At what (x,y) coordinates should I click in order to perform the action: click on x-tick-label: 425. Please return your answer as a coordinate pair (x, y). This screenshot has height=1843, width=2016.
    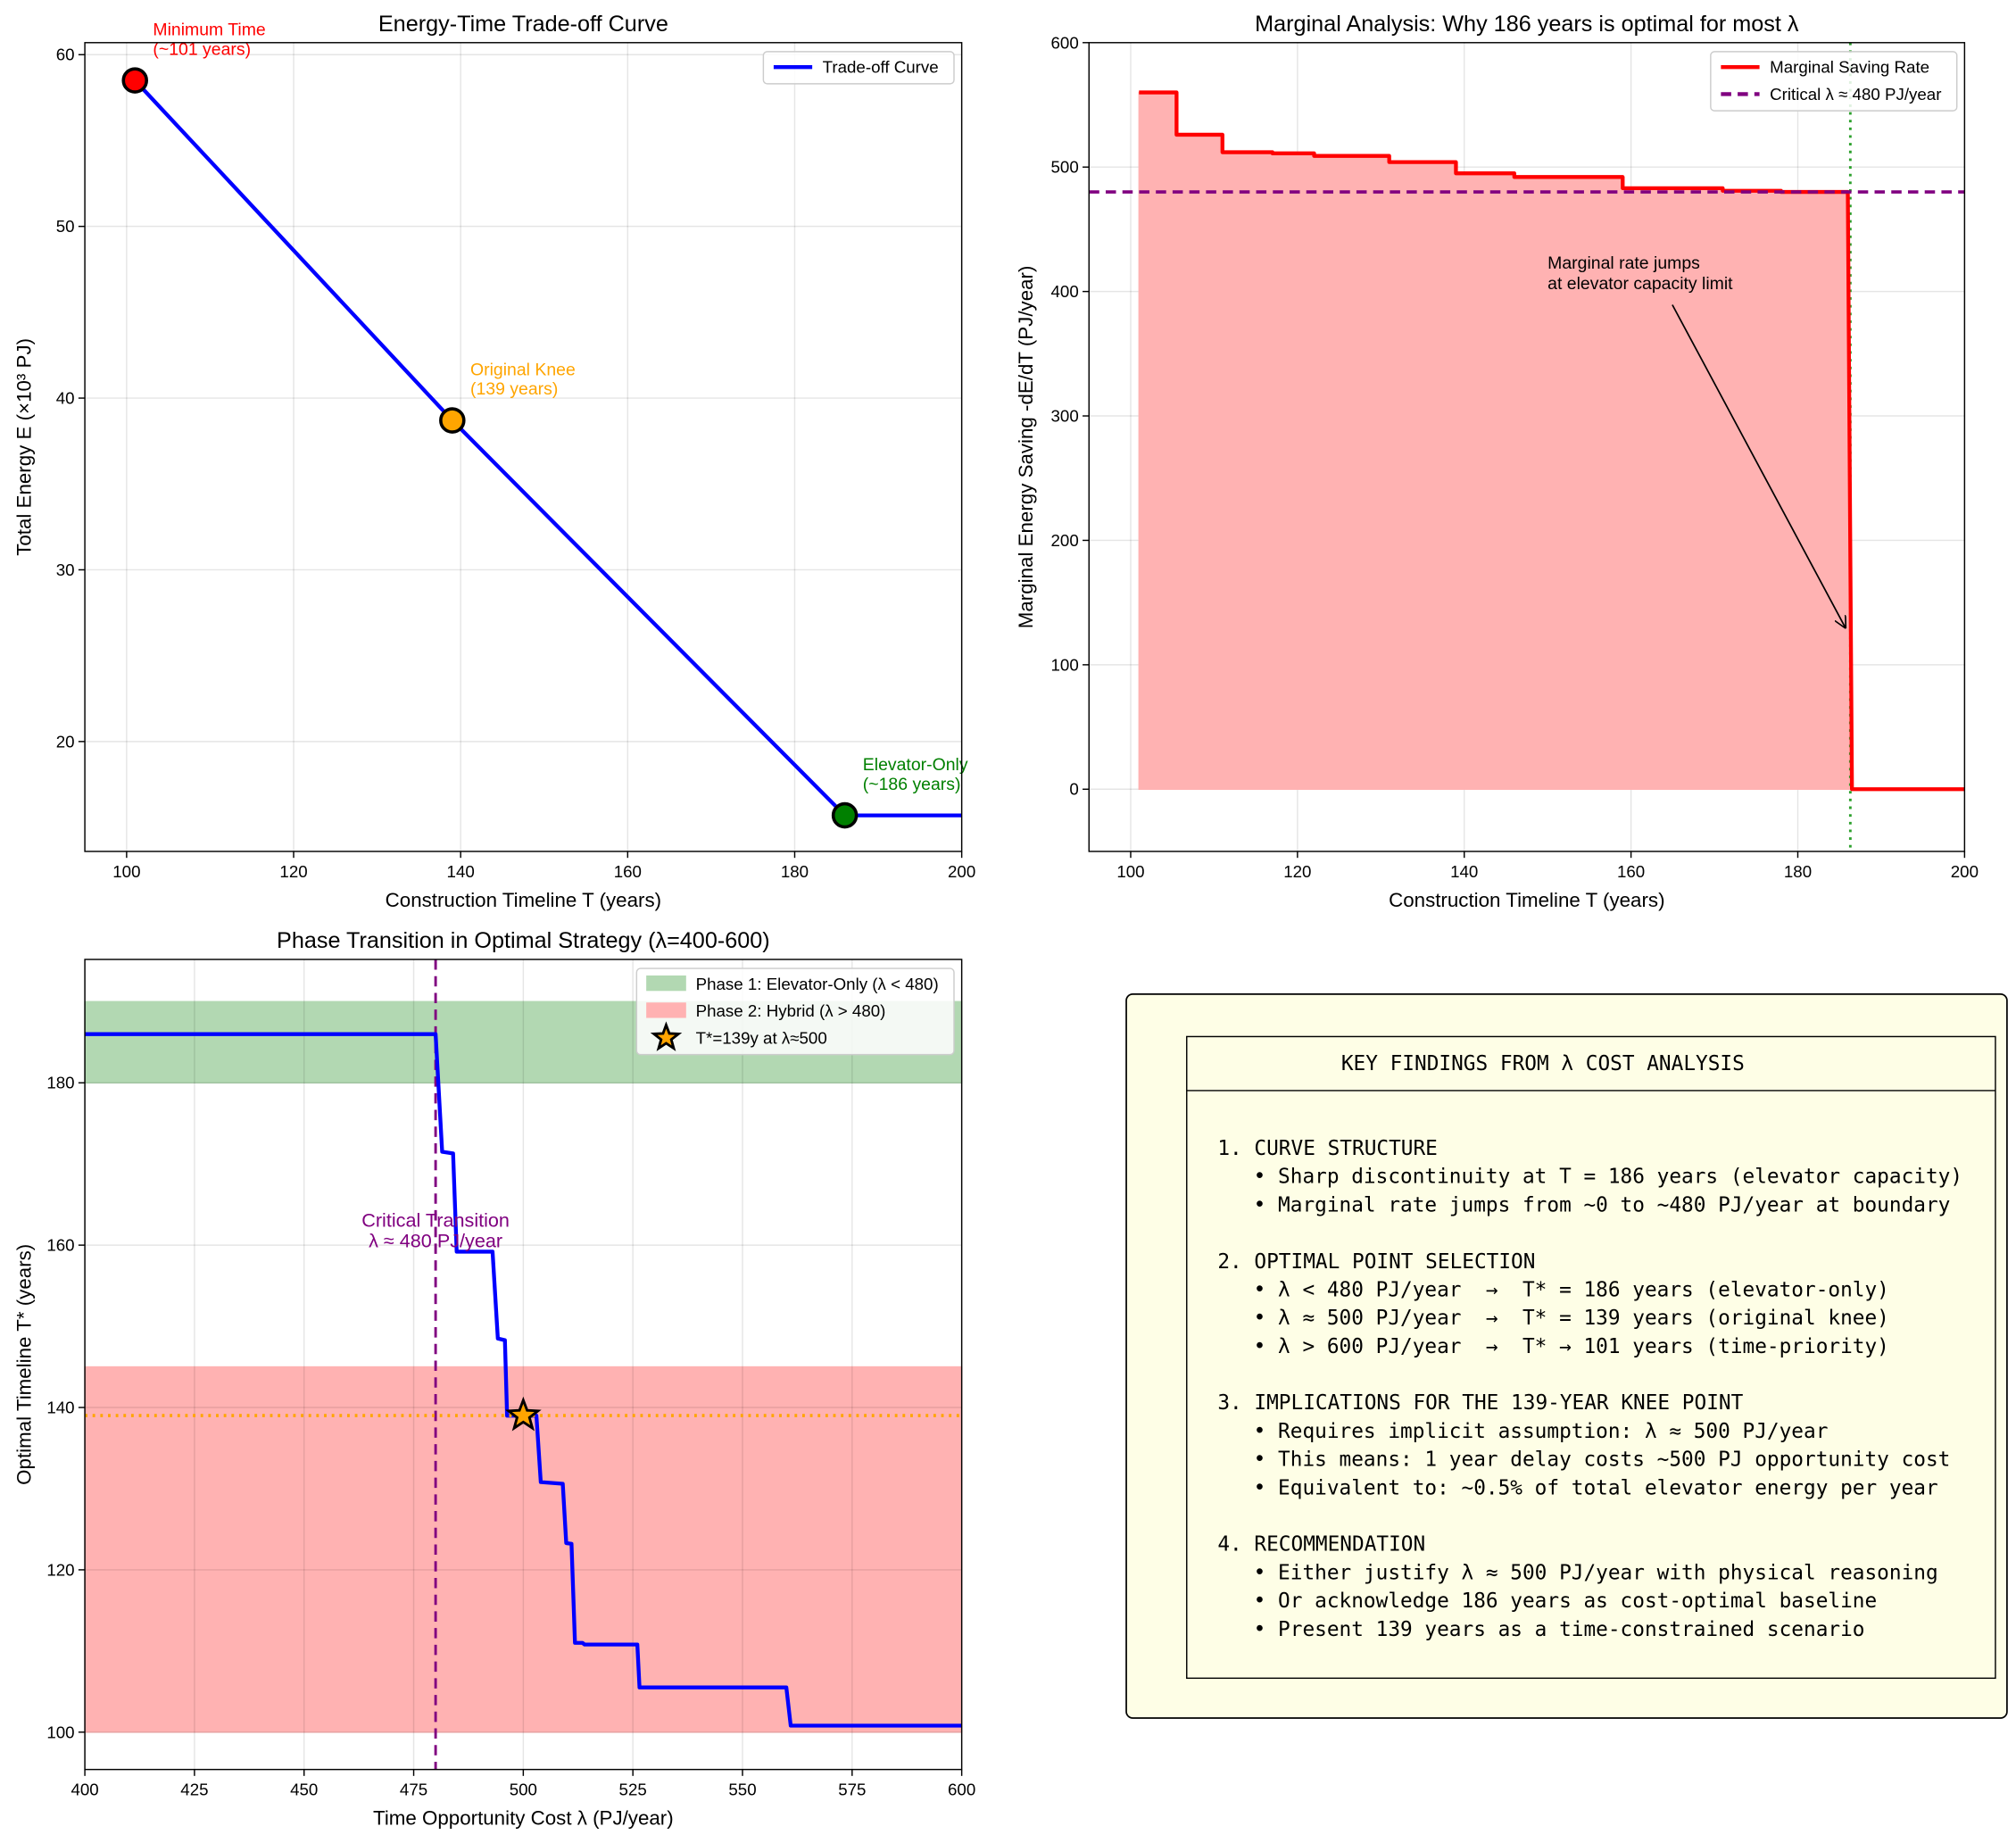
    Looking at the image, I should click on (194, 1789).